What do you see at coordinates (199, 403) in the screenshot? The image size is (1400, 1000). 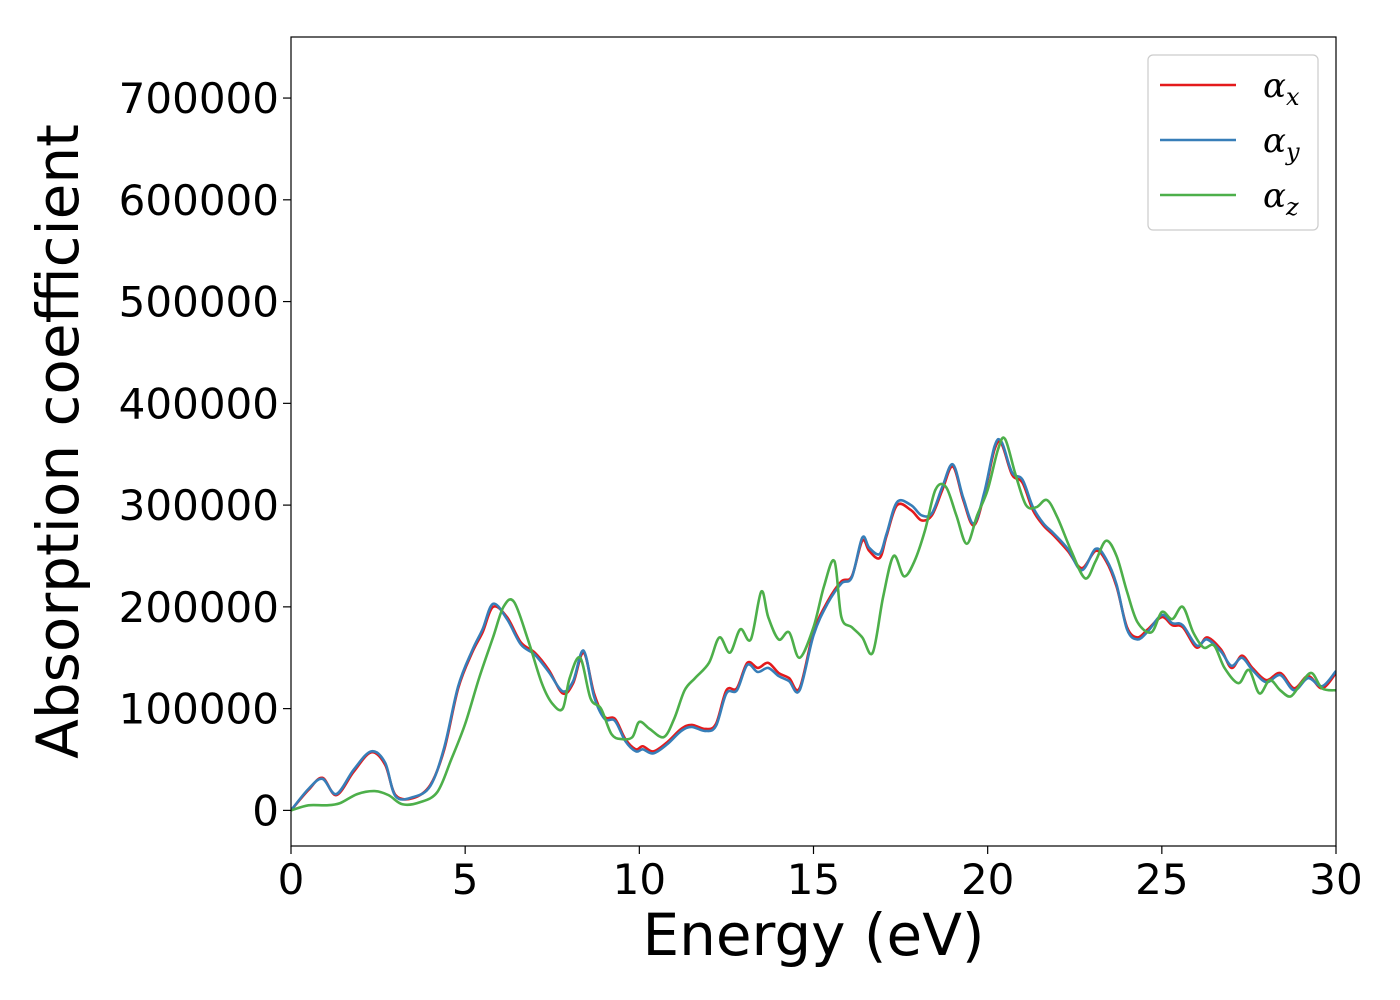 I see `y-tick-label: 400000` at bounding box center [199, 403].